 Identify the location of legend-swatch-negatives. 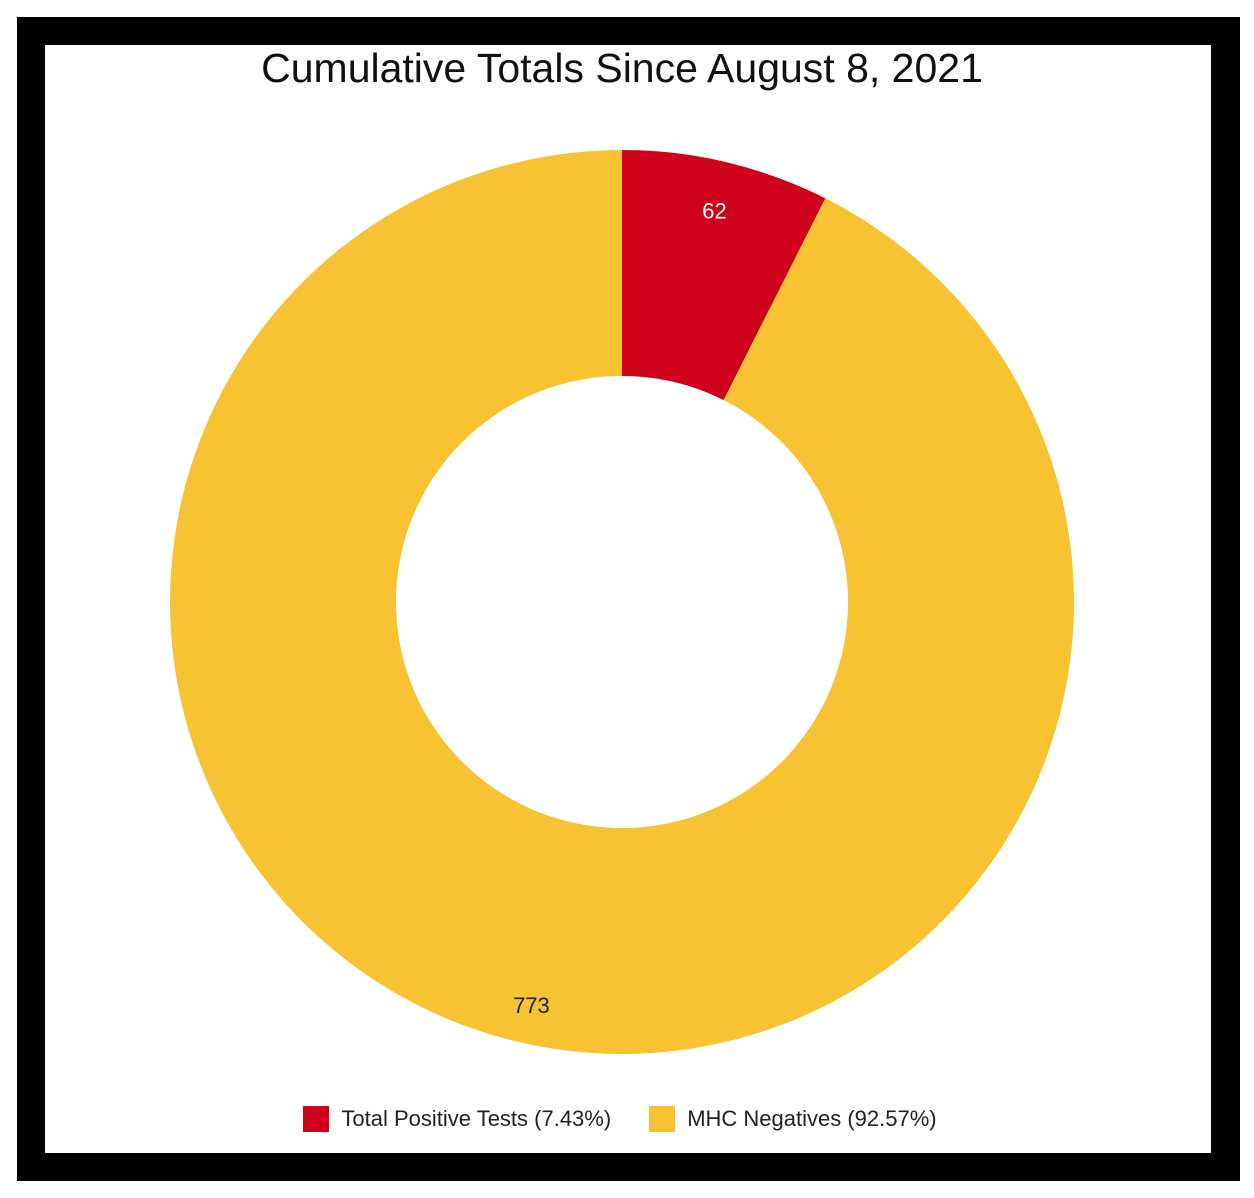
(662, 1119).